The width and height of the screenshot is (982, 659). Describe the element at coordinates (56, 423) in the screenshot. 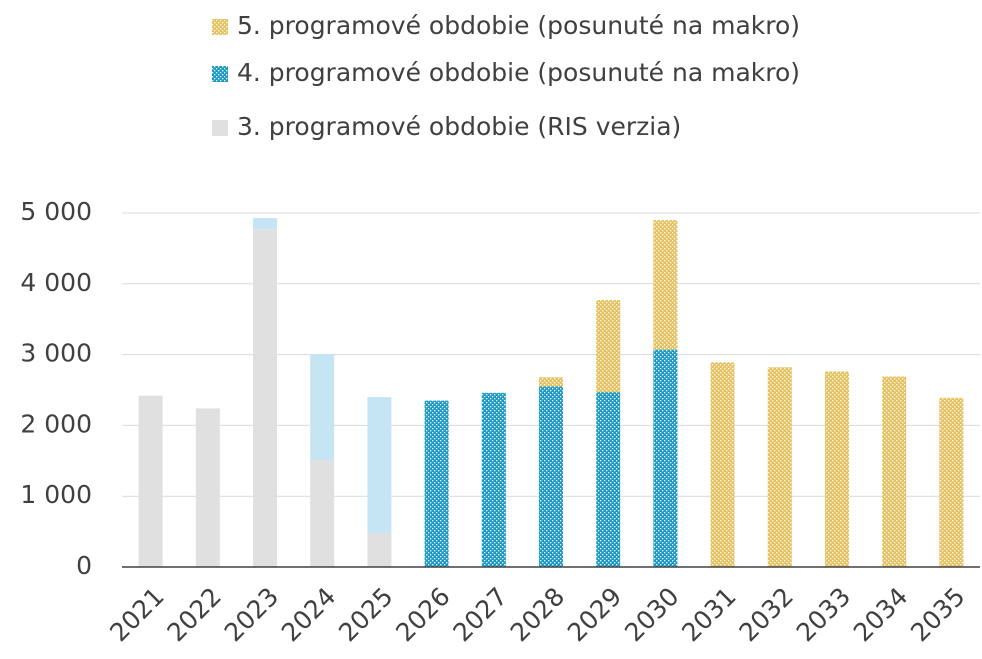

I see `y-tick-label: 2 000` at that location.